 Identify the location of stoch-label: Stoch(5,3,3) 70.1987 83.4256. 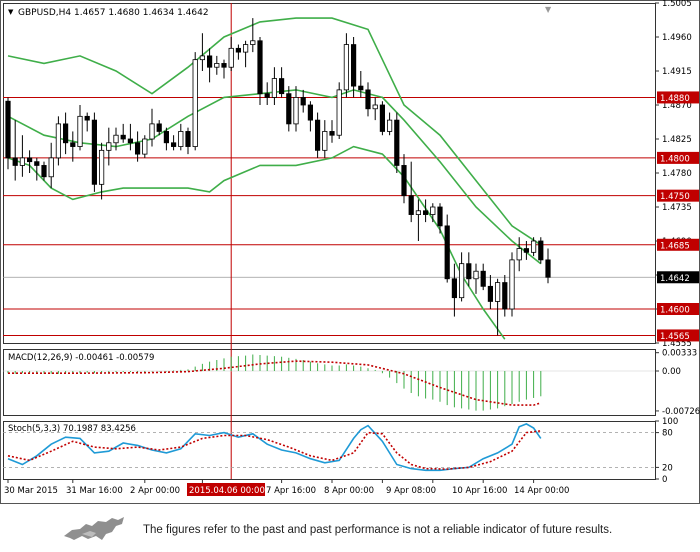
(72, 429).